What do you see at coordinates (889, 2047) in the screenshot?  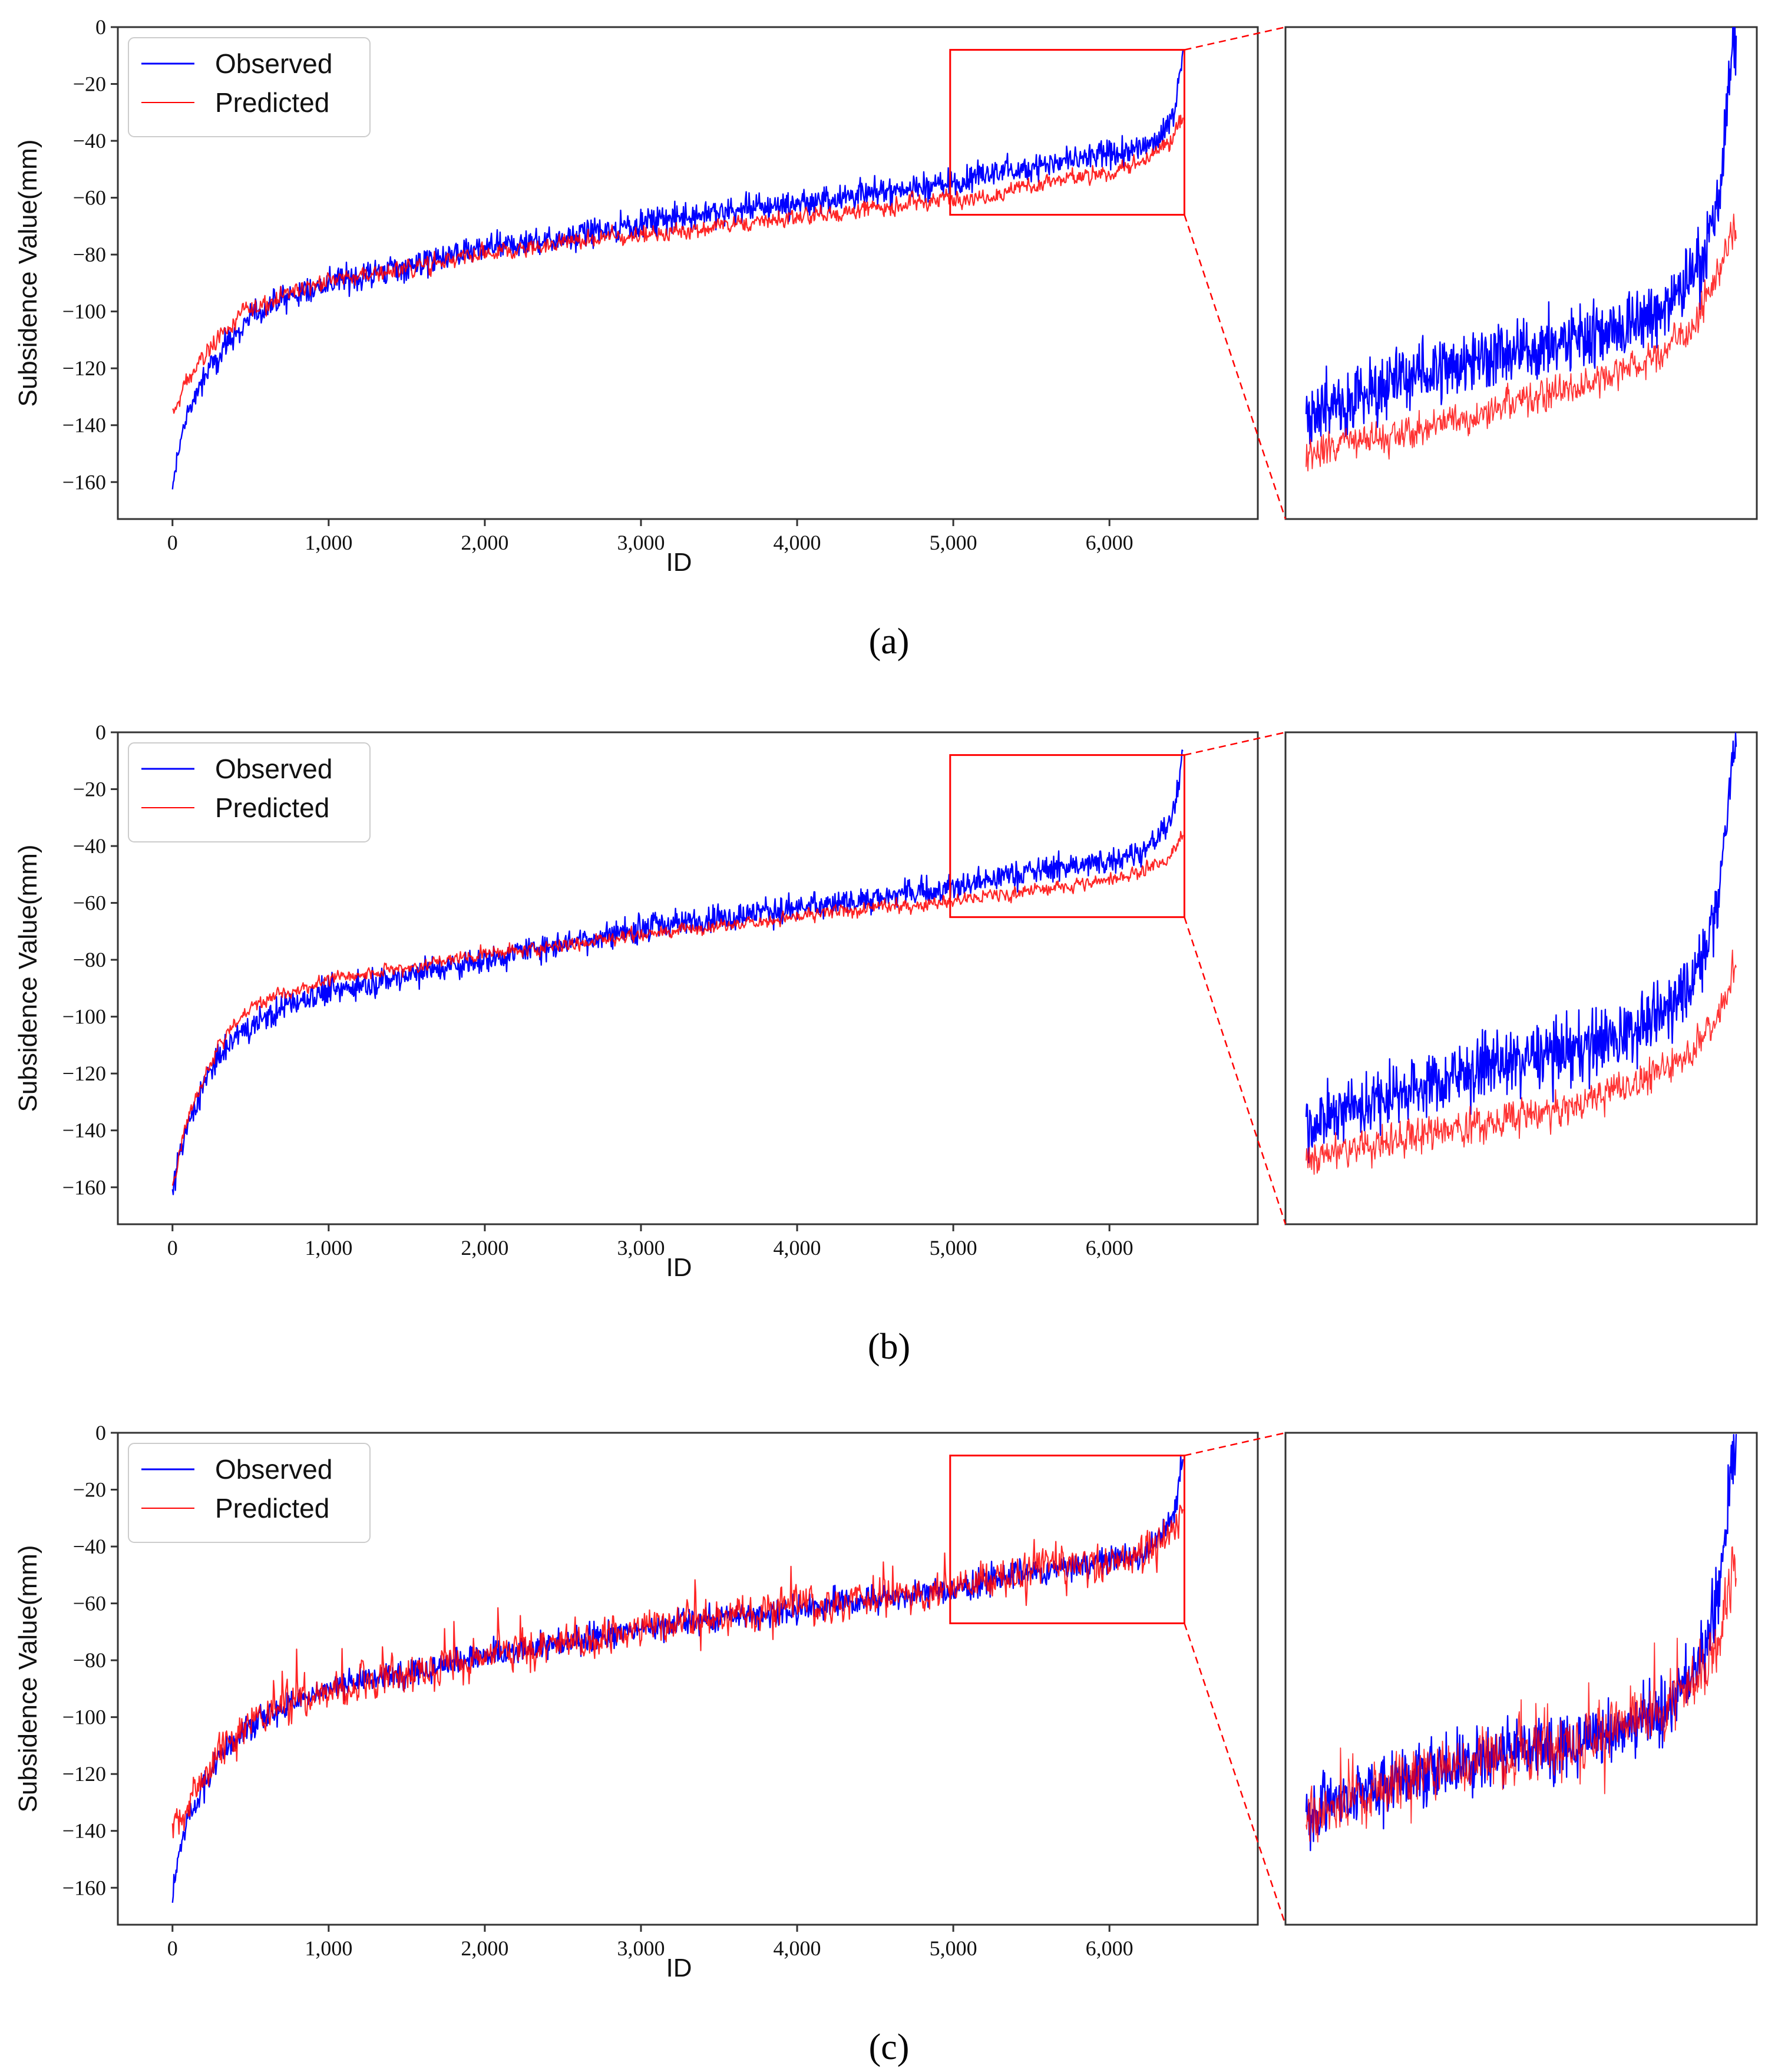 I see `panel-caption: (c)` at bounding box center [889, 2047].